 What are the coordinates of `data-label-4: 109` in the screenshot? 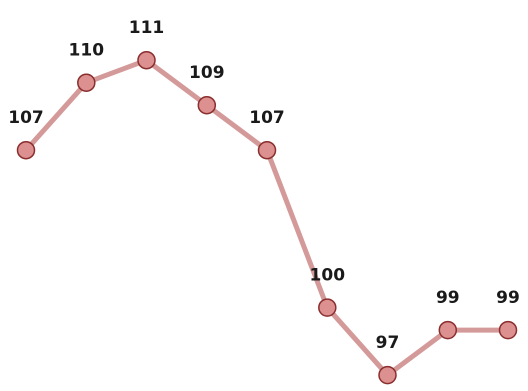 It's located at (207, 73).